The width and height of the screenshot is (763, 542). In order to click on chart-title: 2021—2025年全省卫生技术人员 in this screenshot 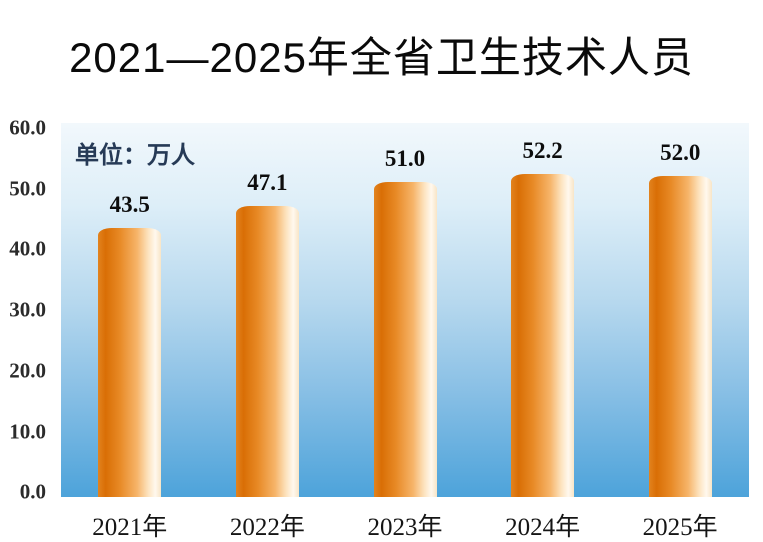, I will do `click(381, 57)`.